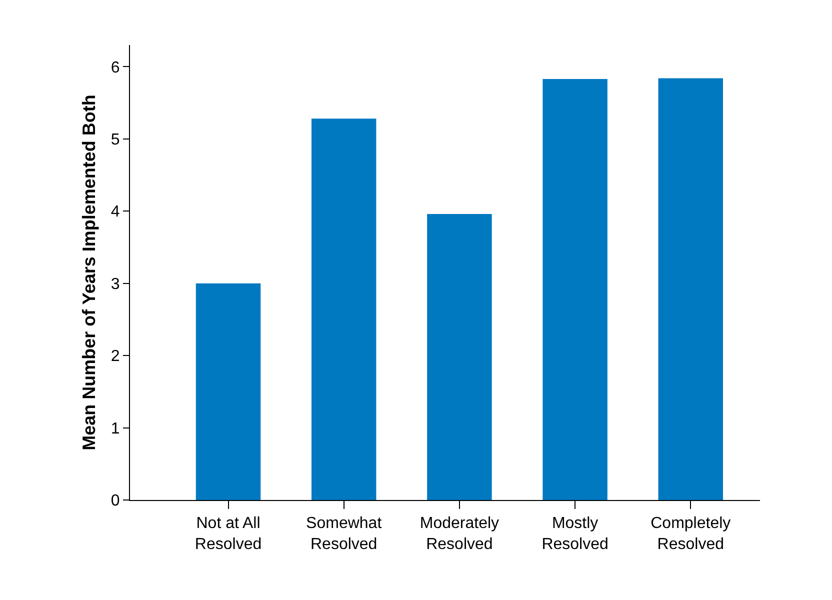  Describe the element at coordinates (575, 534) in the screenshot. I see `x-tick-label: Mostly Resolved` at that location.